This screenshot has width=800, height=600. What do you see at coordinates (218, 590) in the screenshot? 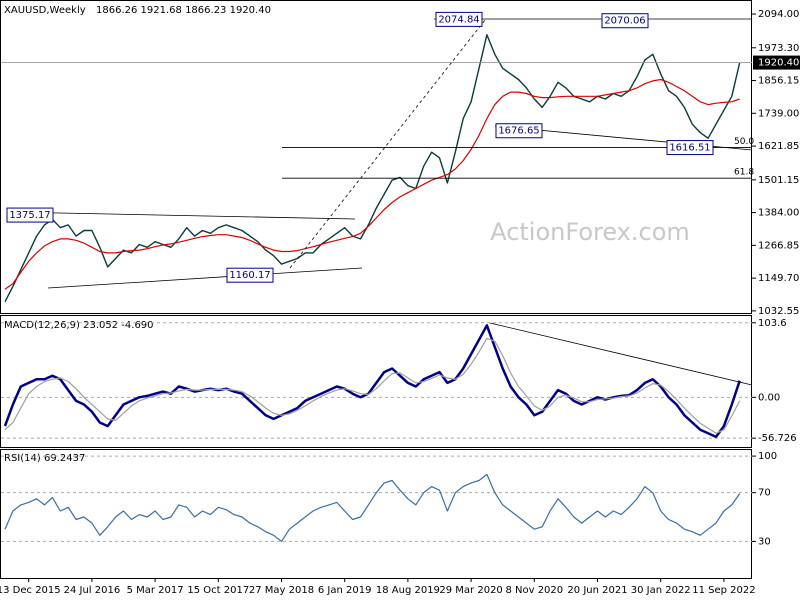
I see `x-tick-label: 15 Oct 2017` at bounding box center [218, 590].